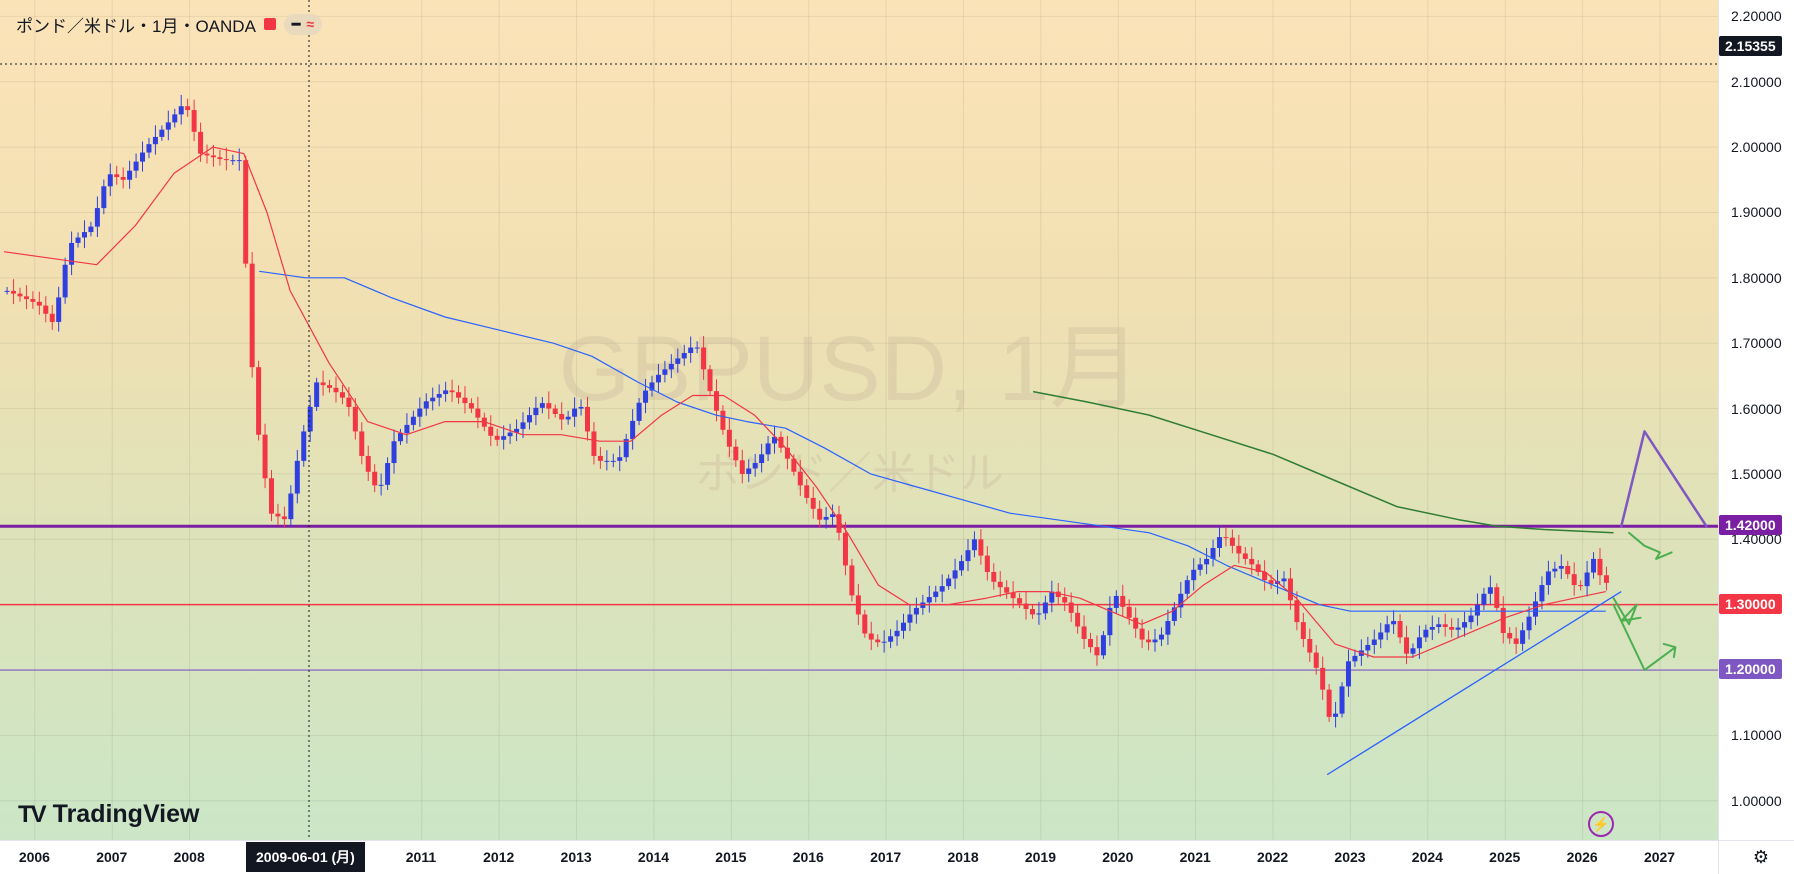  I want to click on watermark-symbol: GBPUSD, 1月, so click(850, 369).